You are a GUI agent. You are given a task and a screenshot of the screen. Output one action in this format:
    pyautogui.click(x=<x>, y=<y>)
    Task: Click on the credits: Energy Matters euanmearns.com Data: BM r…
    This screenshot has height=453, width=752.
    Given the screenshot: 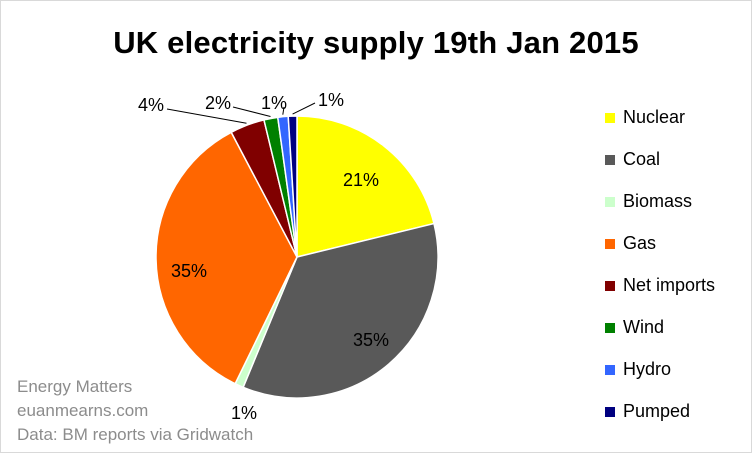 What is the action you would take?
    pyautogui.click(x=135, y=411)
    